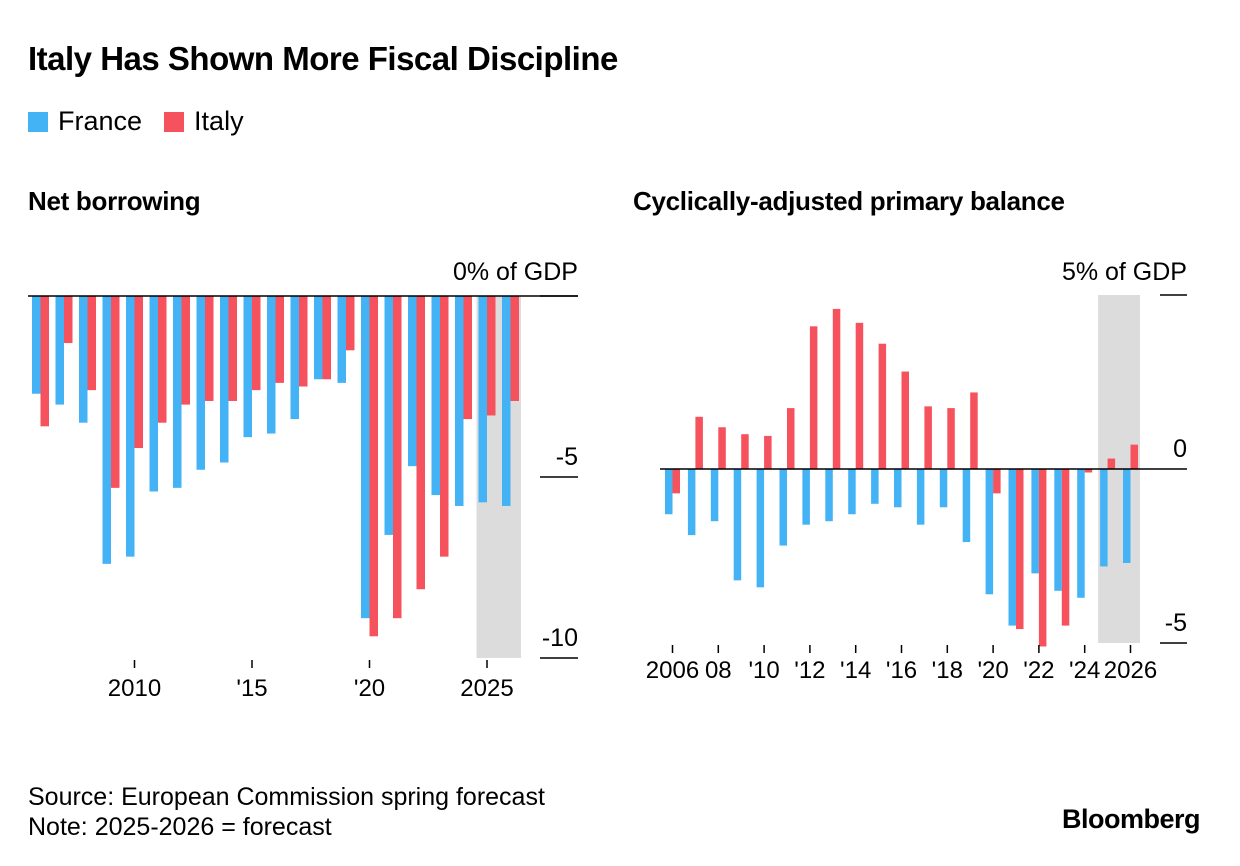 The width and height of the screenshot is (1240, 866). What do you see at coordinates (373, 466) in the screenshot?
I see `net-bar-italy-2020` at bounding box center [373, 466].